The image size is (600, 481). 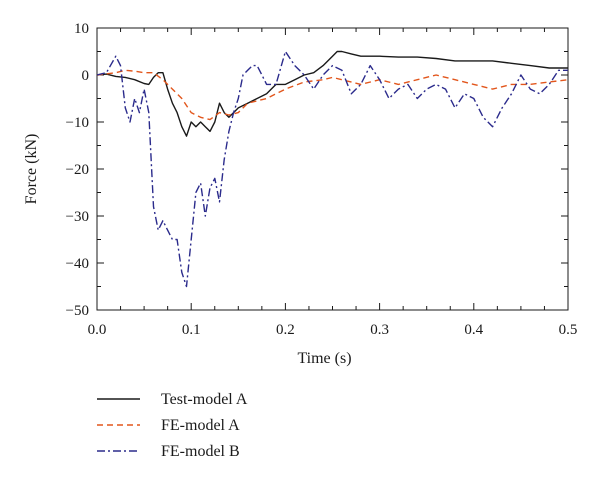 I want to click on x-tick-label: 0.3, so click(x=379, y=330).